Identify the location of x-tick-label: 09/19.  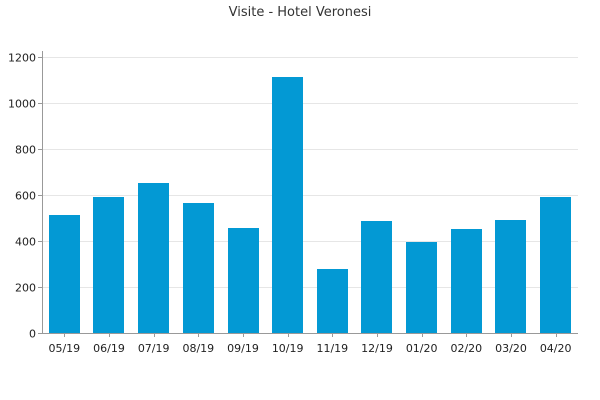
(243, 348).